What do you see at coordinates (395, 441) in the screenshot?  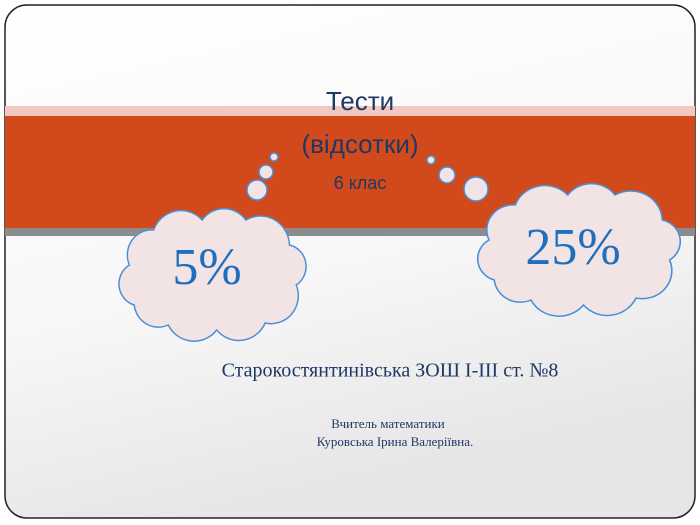 I see `teacher-name: Куровська Ірина Валеріївна.` at bounding box center [395, 441].